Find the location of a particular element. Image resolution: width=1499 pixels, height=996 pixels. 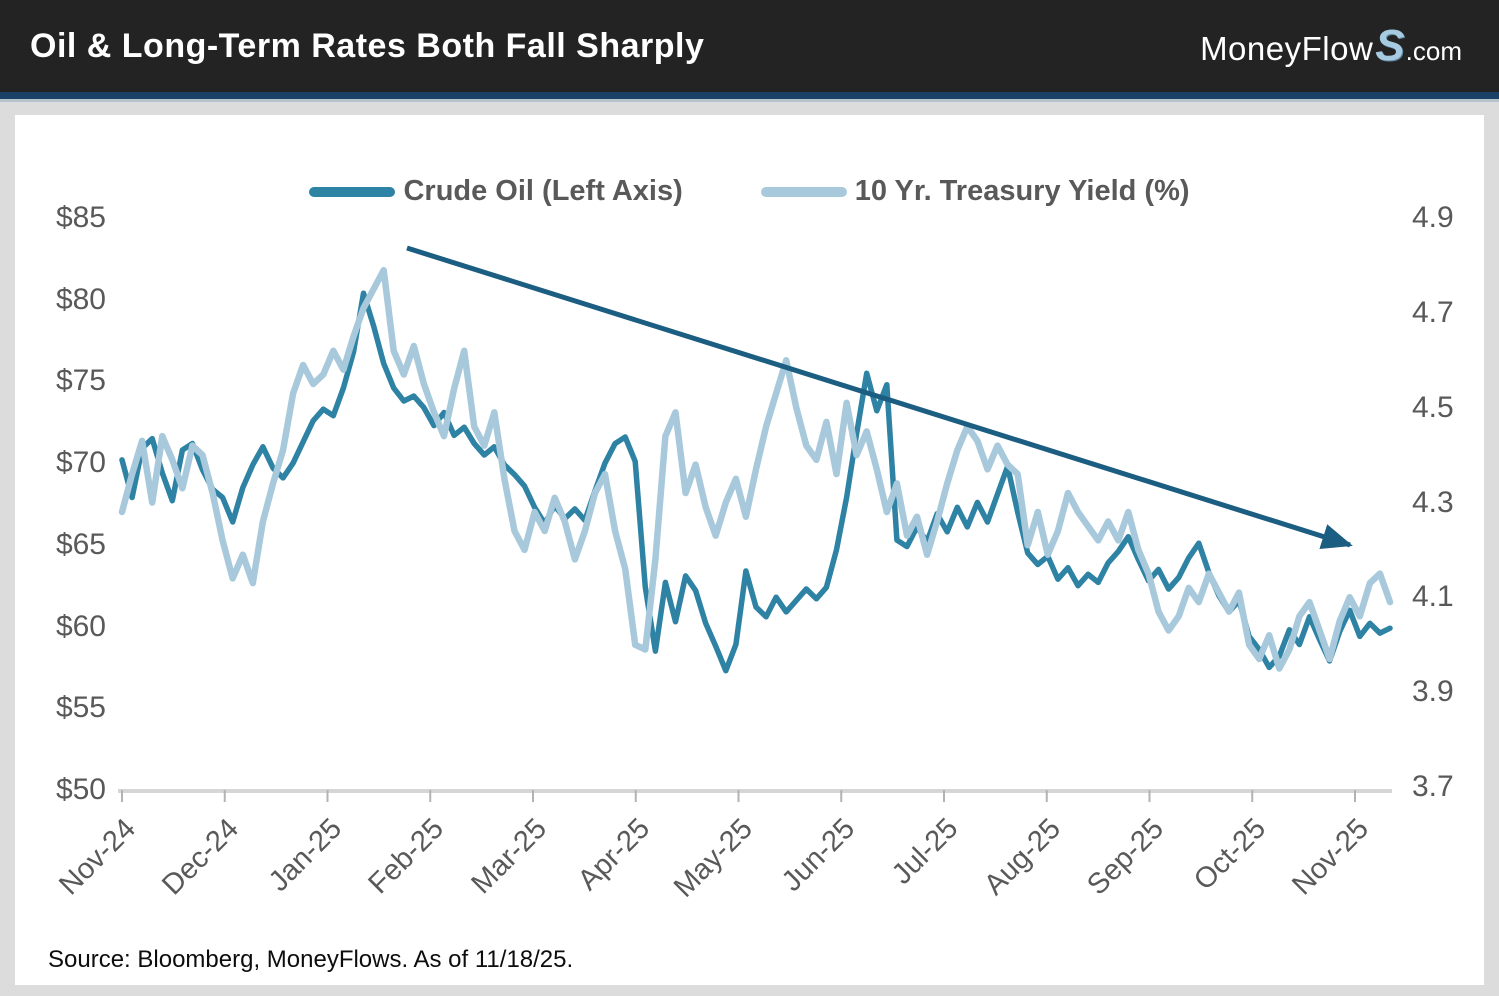

legend-label-crude-oil: Crude Oil (Left Axis) is located at coordinates (543, 191).